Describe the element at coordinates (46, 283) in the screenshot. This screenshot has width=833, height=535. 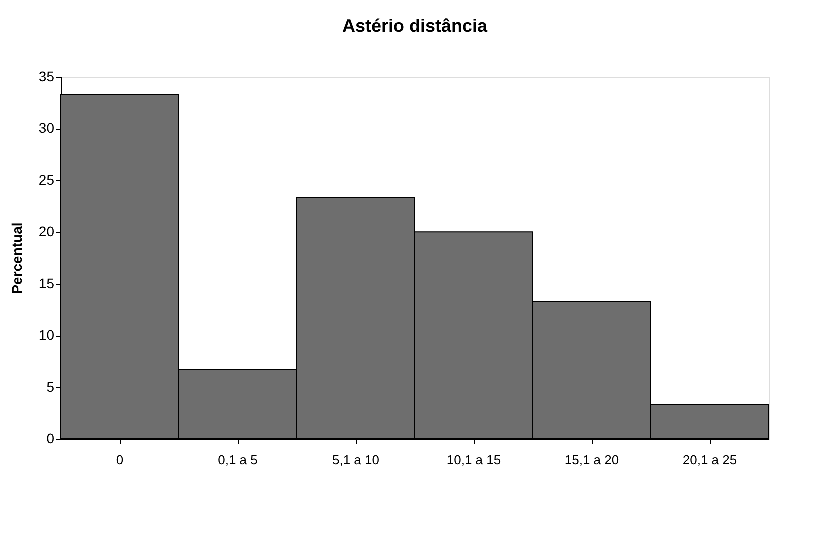
I see `y-tick-label: 15` at that location.